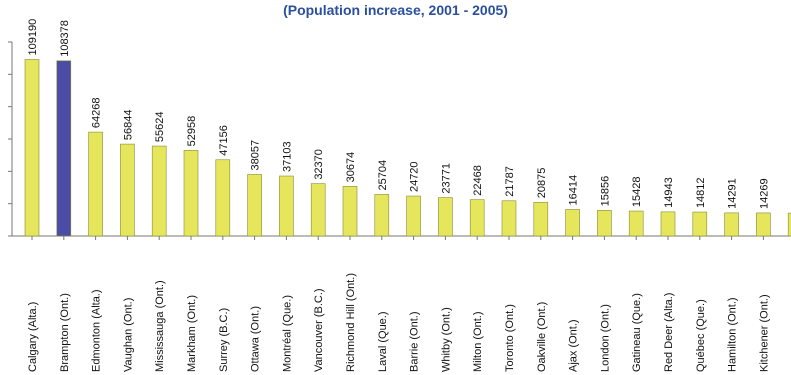 The image size is (791, 375). Describe the element at coordinates (764, 333) in the screenshot. I see `x-tick-label: Kitchener (Ont.)` at that location.